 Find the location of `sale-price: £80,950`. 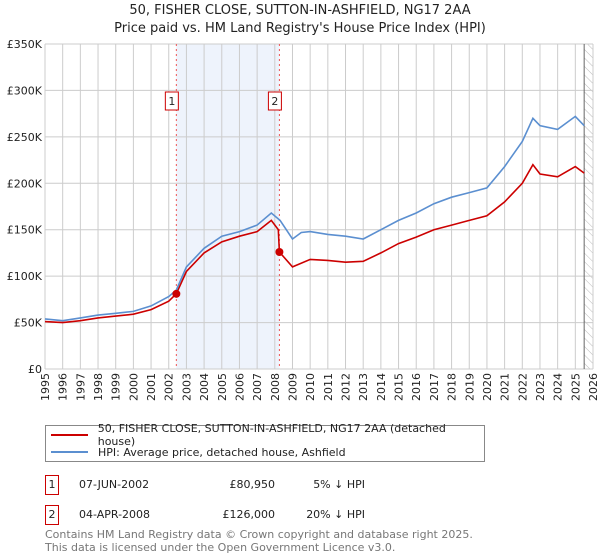

sale-price: £80,950 is located at coordinates (252, 484).